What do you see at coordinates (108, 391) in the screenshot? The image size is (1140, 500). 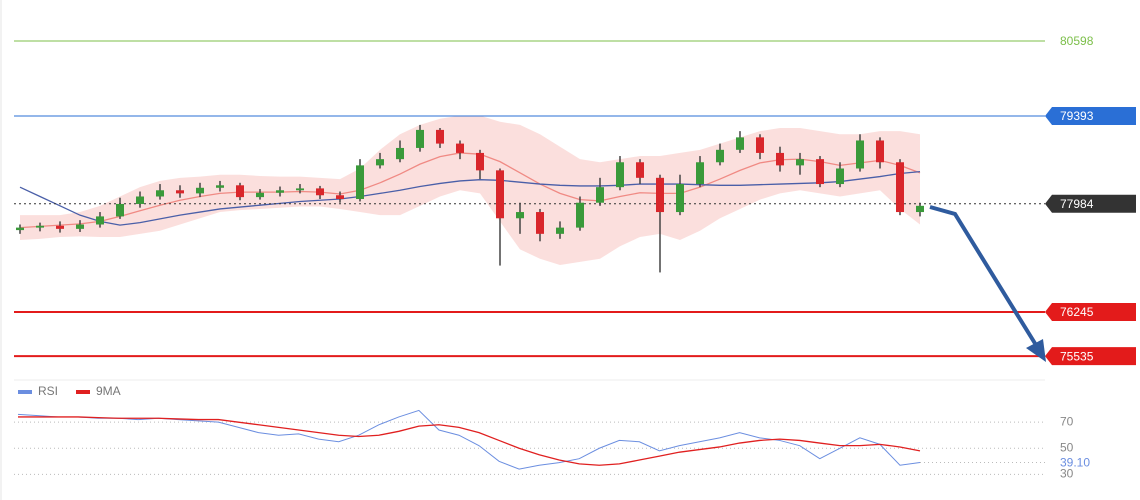 I see `legend-label: 9MA` at bounding box center [108, 391].